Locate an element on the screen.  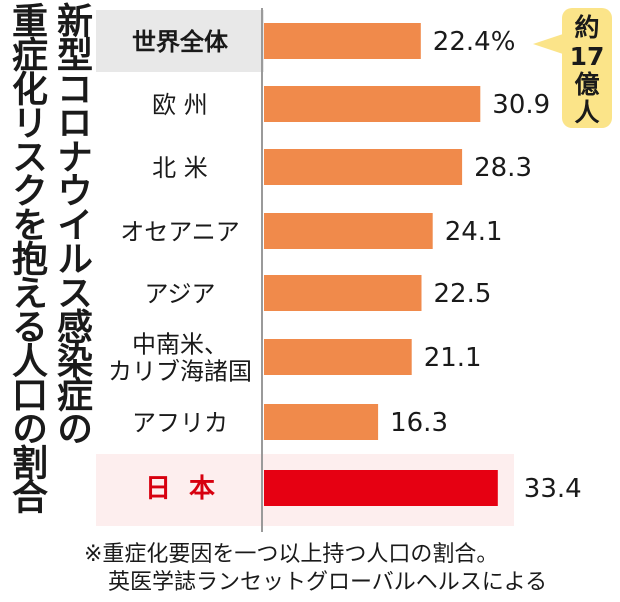
category-label-4: アジア is located at coordinates (179, 294).